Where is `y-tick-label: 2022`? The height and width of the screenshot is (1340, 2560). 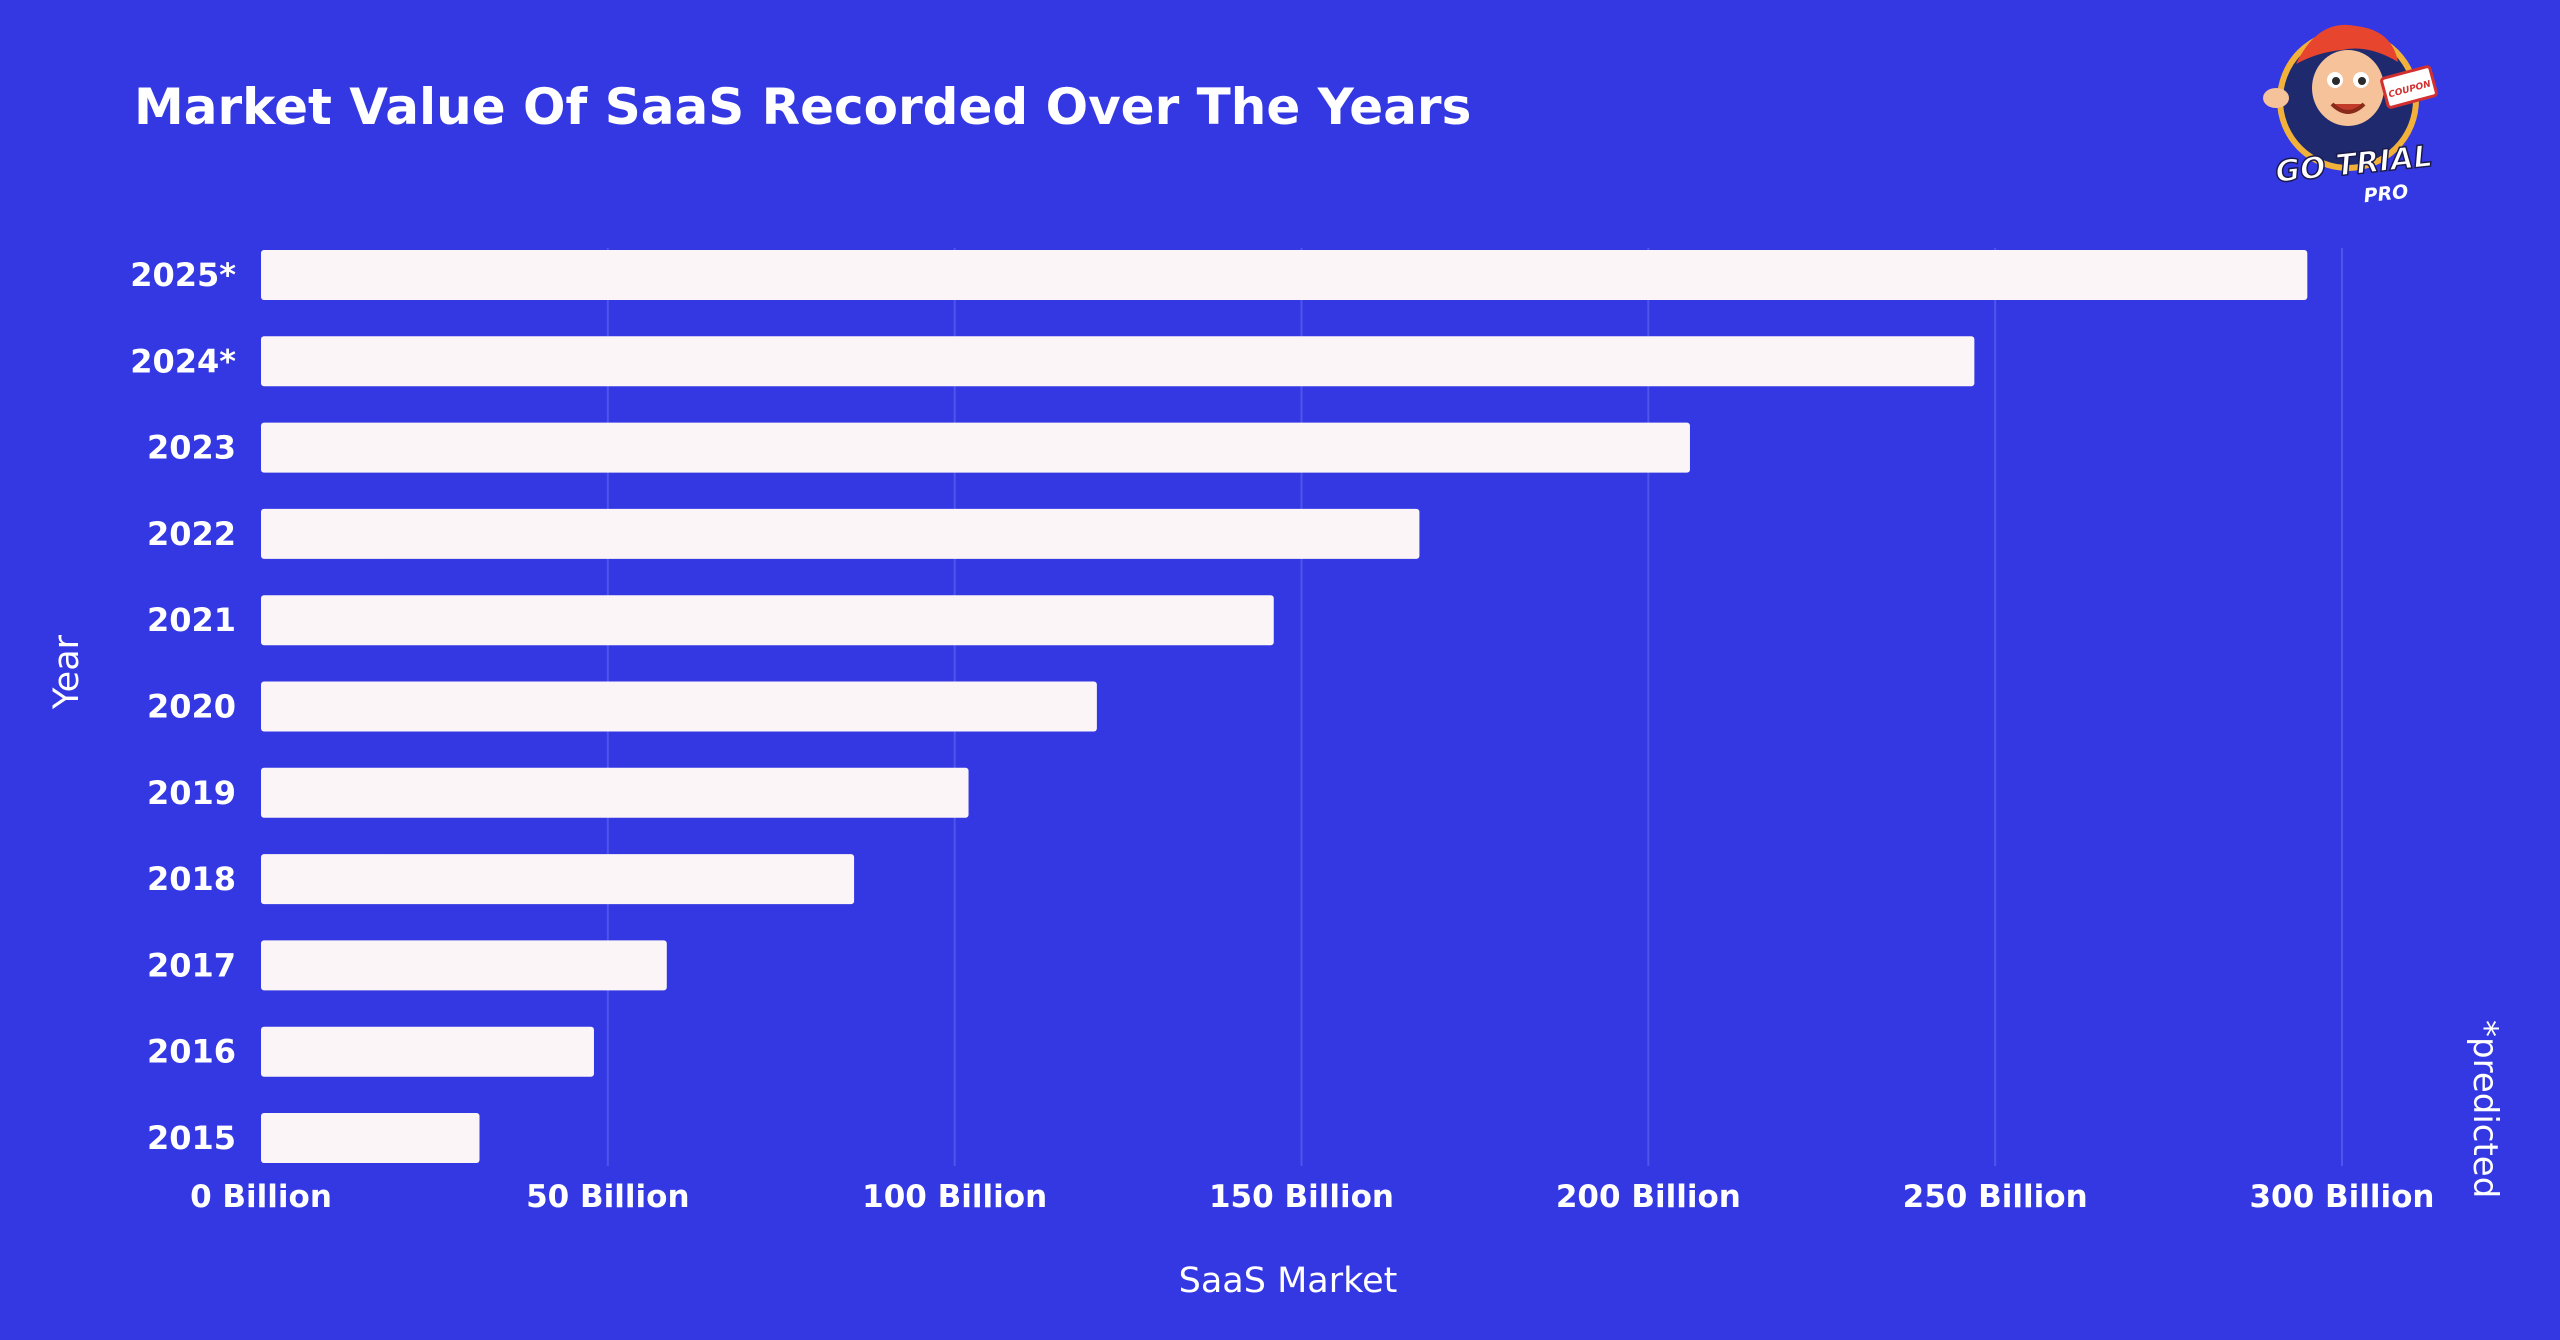 y-tick-label: 2022 is located at coordinates (191, 534).